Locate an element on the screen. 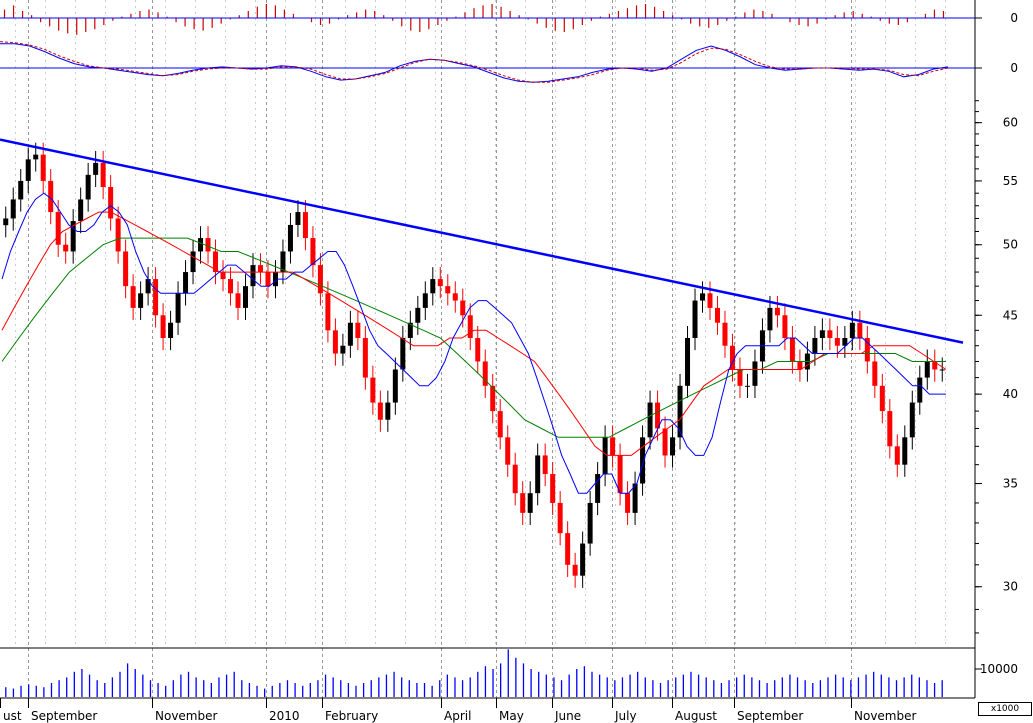 The width and height of the screenshot is (1033, 723). price-y-label: 55 is located at coordinates (1010, 181).